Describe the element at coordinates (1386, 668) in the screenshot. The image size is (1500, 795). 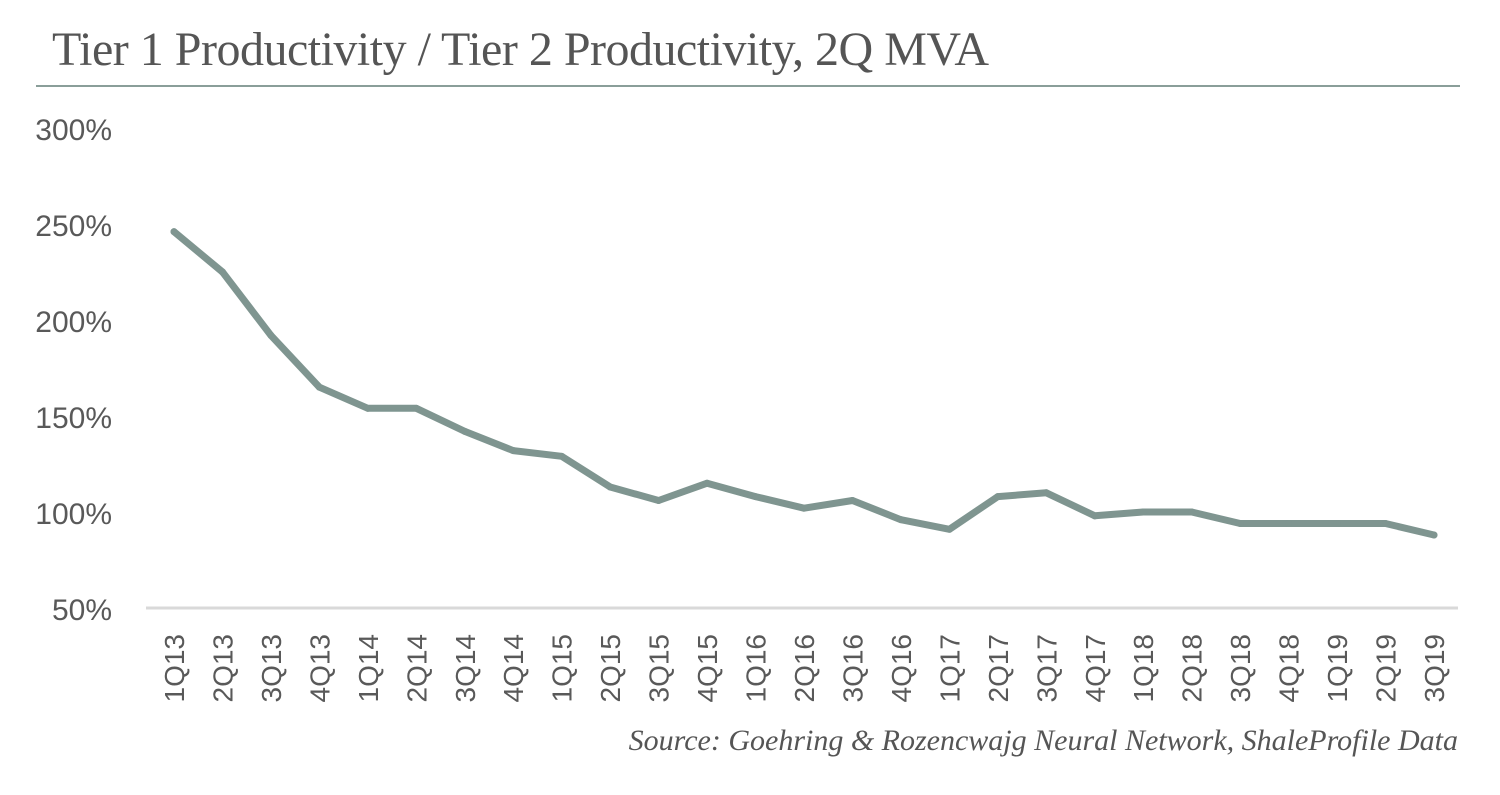
I see `x-tick-label: 2Q19` at that location.